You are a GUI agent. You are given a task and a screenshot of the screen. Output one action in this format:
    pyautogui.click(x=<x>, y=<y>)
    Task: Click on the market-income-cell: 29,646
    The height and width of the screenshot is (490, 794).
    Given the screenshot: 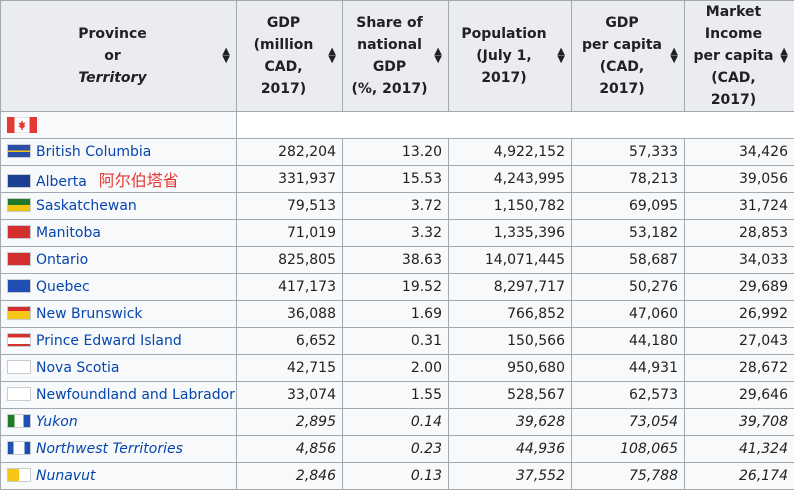 What is the action you would take?
    pyautogui.click(x=739, y=395)
    